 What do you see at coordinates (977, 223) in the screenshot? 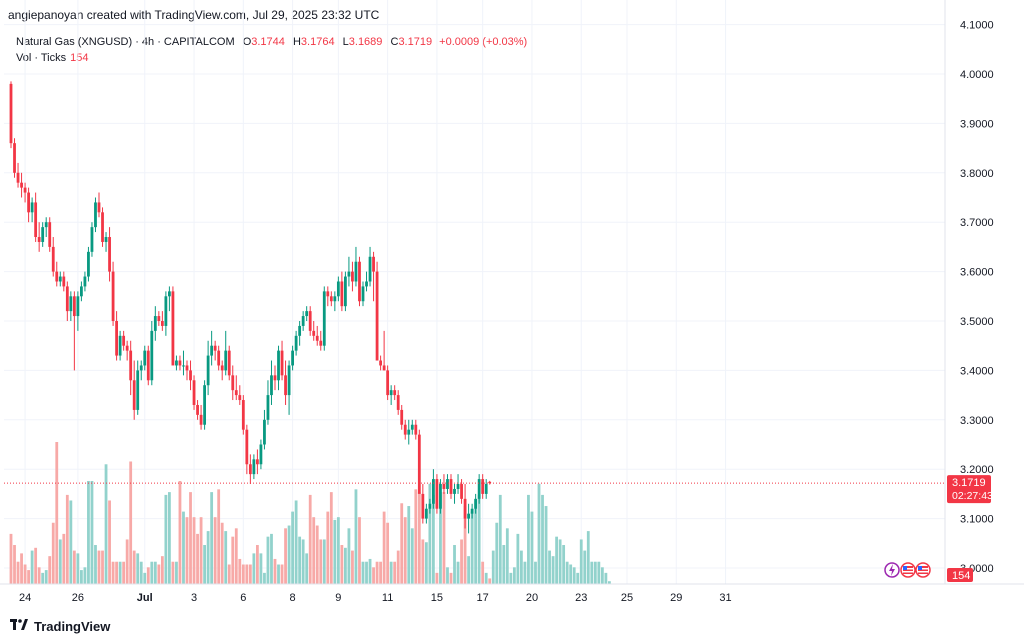
I see `price-tick-label: 3.7000` at bounding box center [977, 223].